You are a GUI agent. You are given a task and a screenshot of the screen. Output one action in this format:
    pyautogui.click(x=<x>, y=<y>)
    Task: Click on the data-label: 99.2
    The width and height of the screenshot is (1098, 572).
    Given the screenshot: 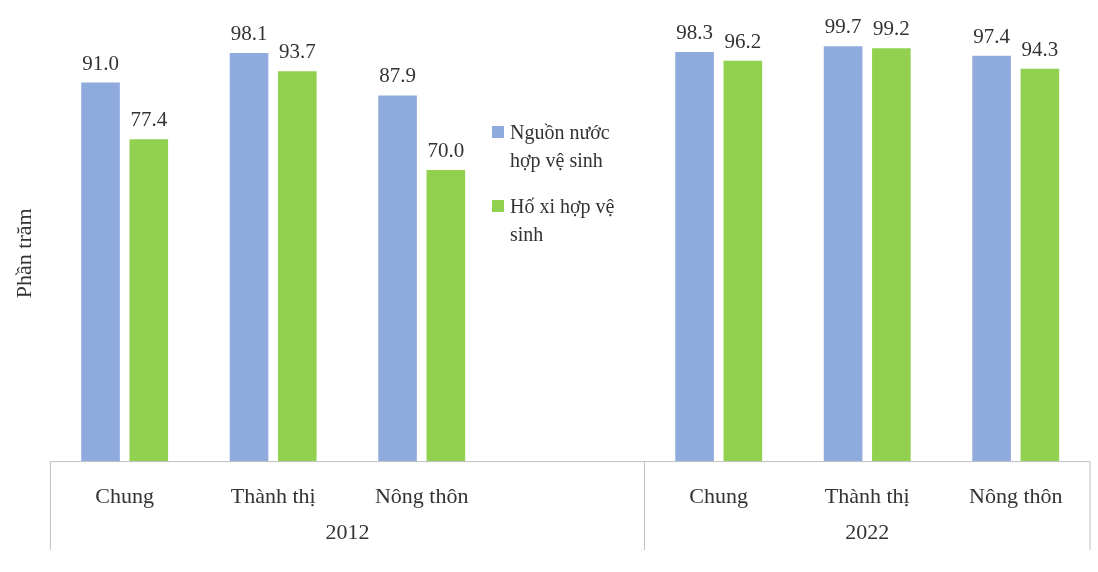 What is the action you would take?
    pyautogui.click(x=891, y=28)
    